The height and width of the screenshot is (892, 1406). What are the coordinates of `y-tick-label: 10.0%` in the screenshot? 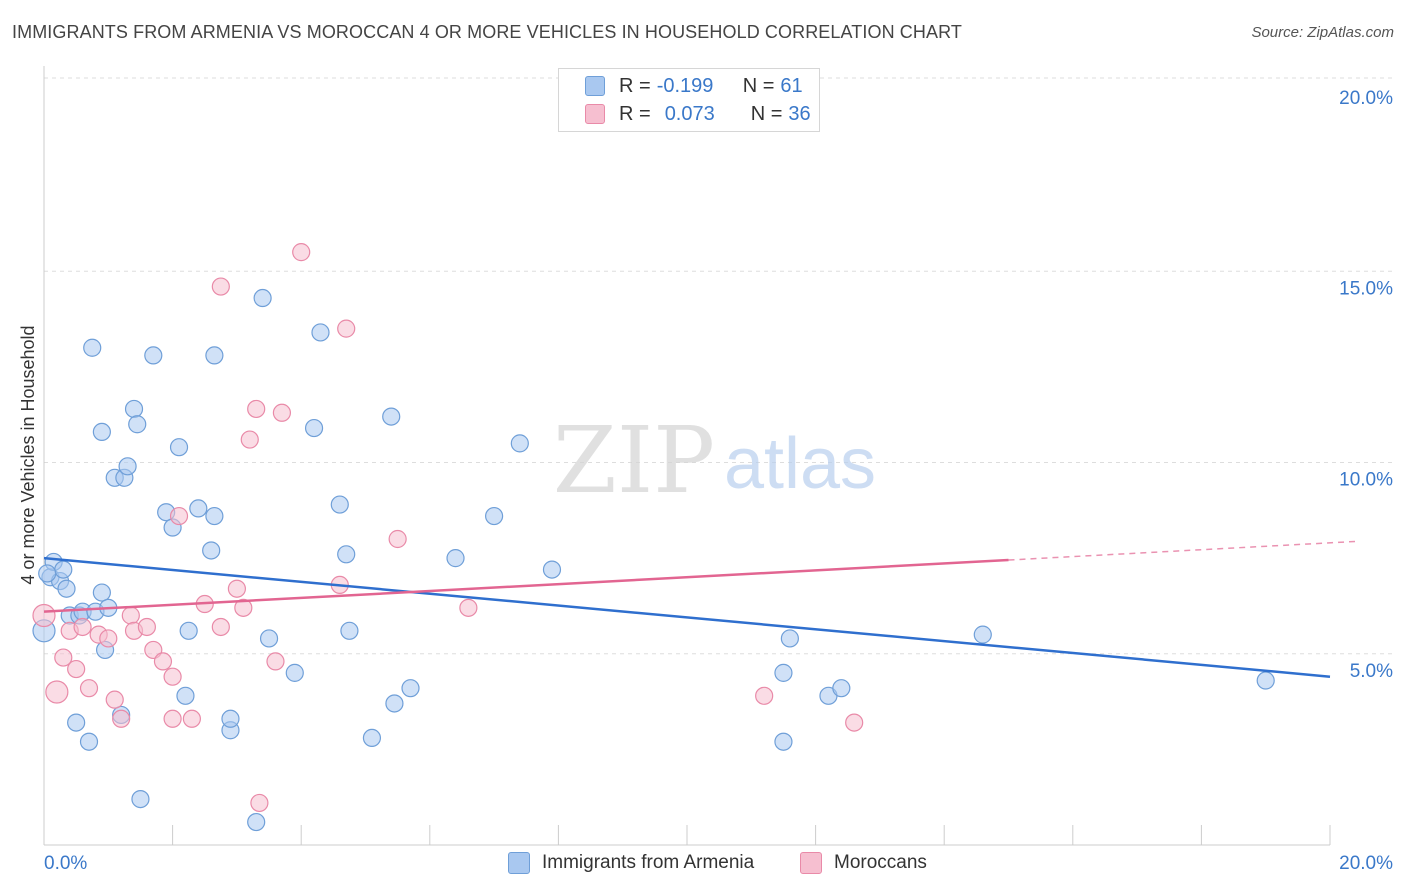 It's located at (1366, 480).